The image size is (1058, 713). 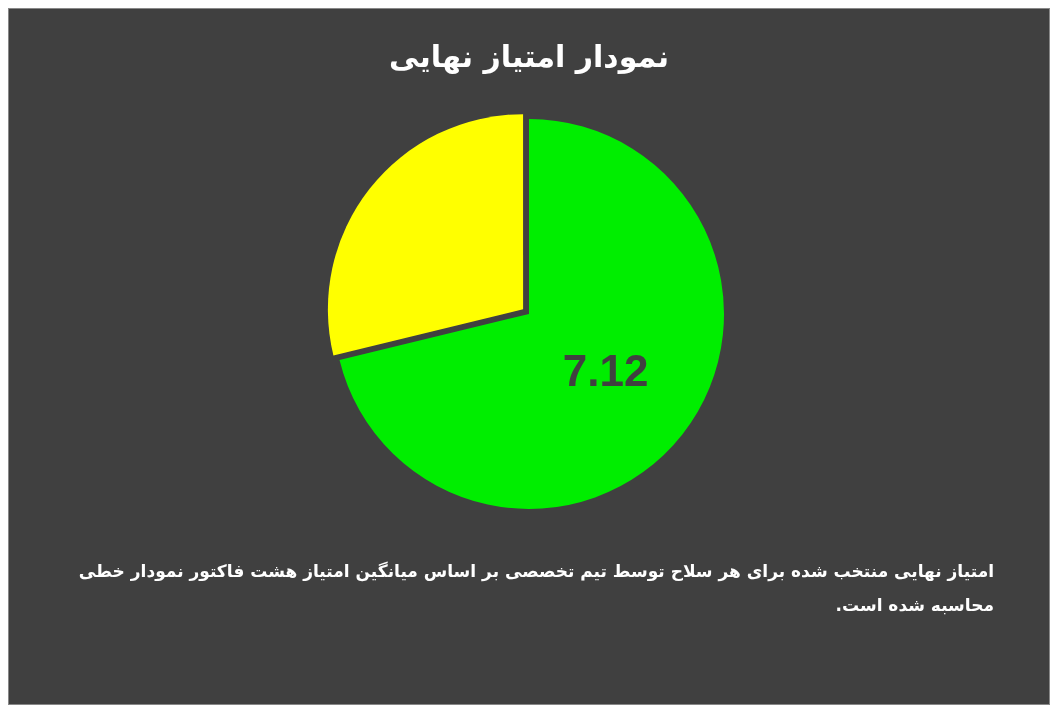 What do you see at coordinates (529, 56) in the screenshot?
I see `chart-title: نمودار امتیاز نهایی` at bounding box center [529, 56].